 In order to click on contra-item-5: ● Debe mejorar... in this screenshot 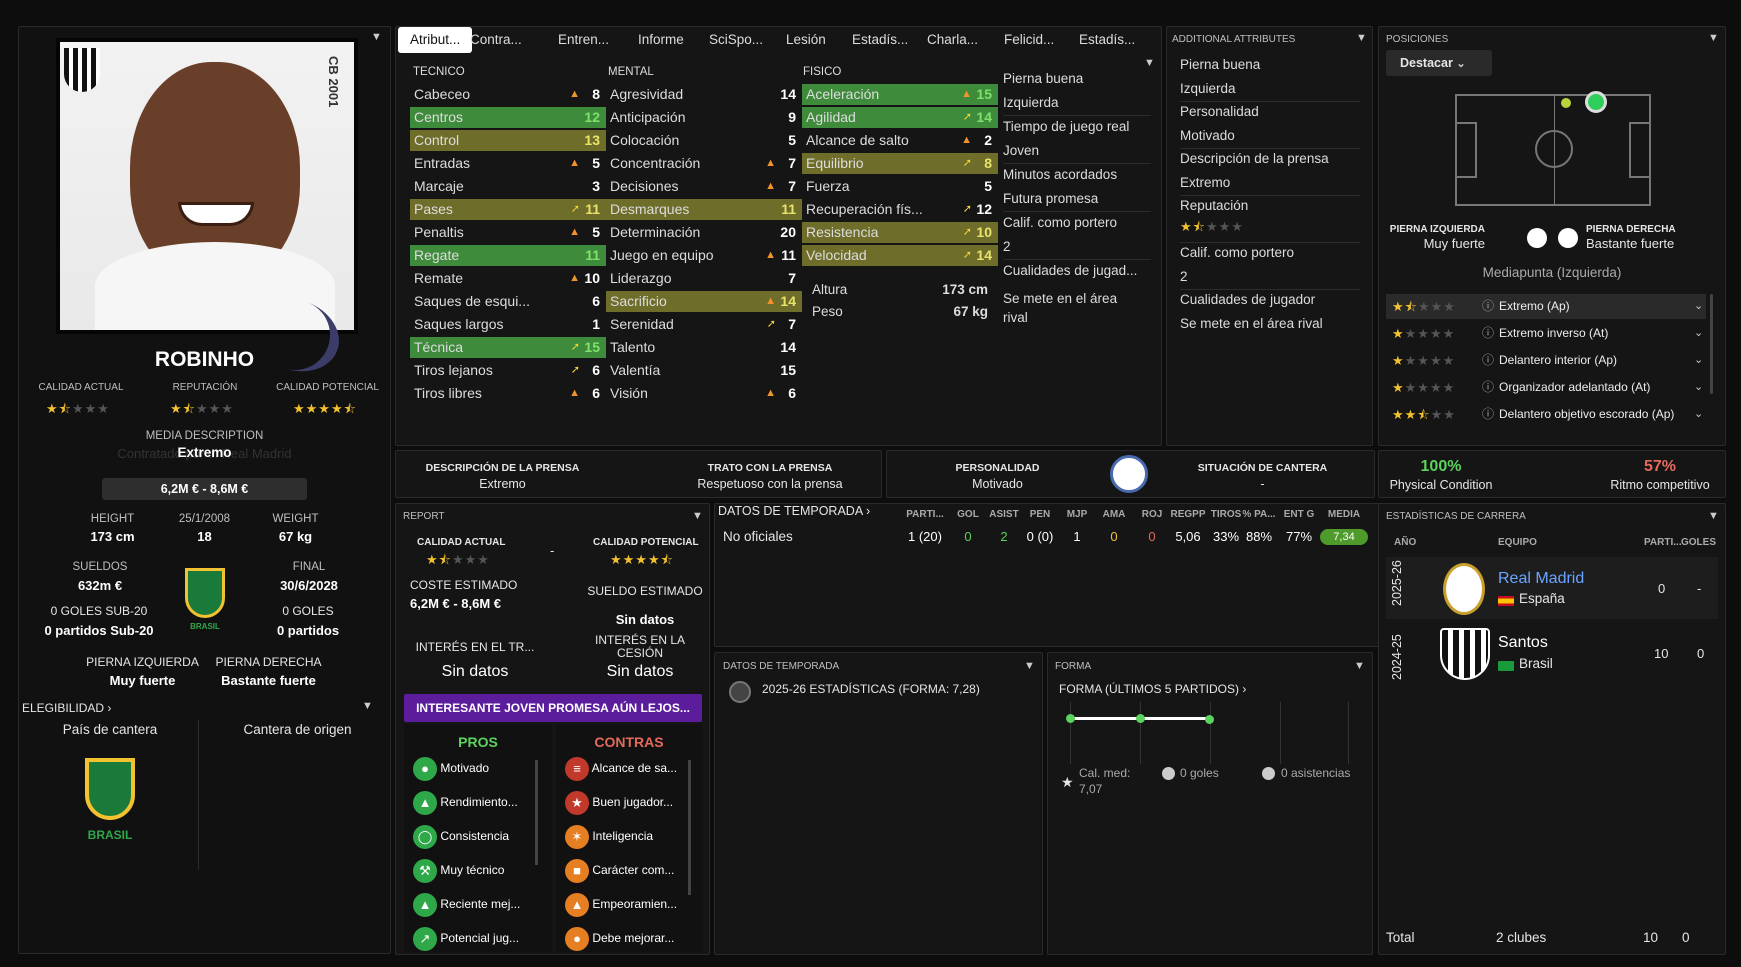, I will do `click(619, 939)`.